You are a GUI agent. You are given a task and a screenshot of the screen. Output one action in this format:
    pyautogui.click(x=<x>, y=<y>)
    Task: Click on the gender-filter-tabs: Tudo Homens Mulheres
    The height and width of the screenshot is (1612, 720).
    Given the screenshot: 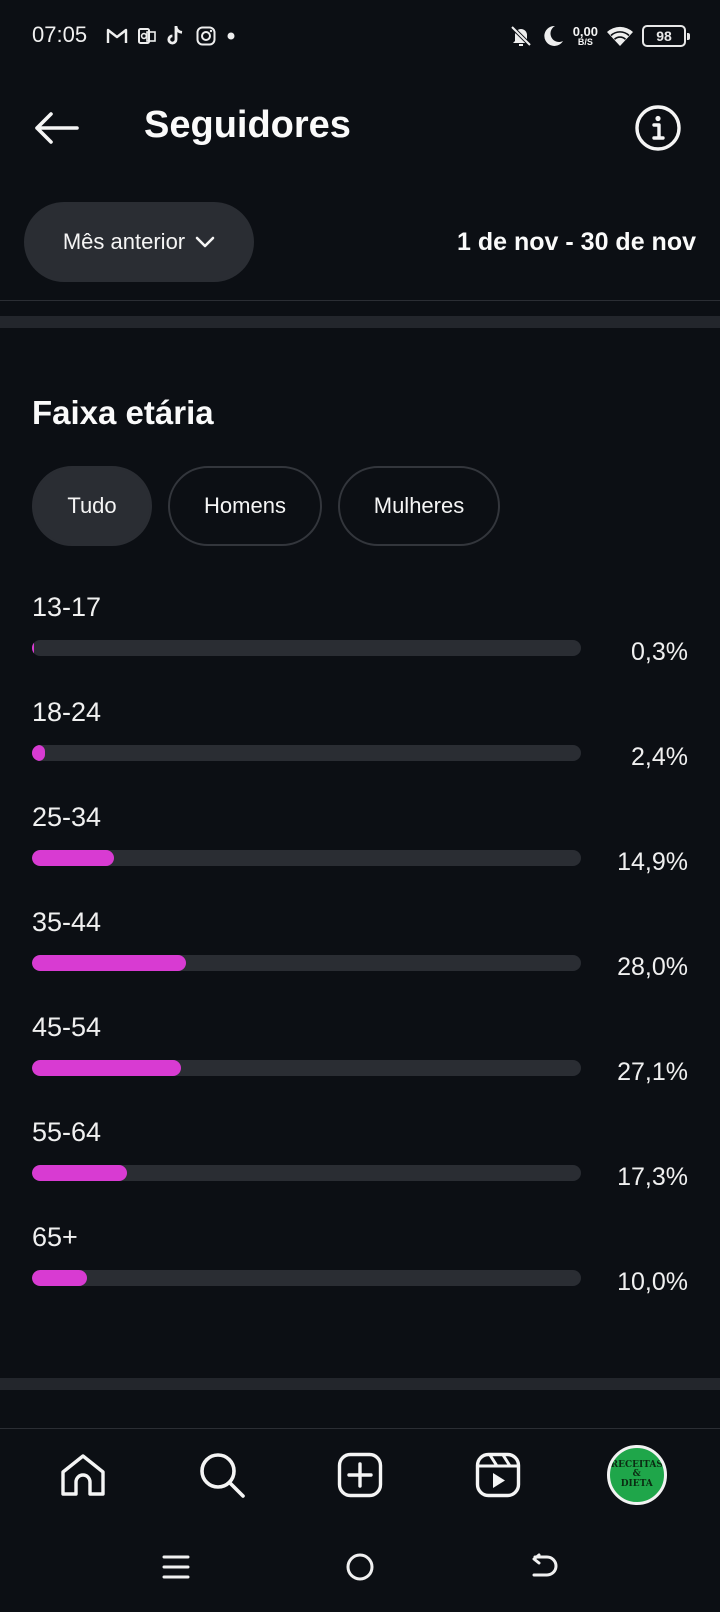 What is the action you would take?
    pyautogui.click(x=266, y=506)
    